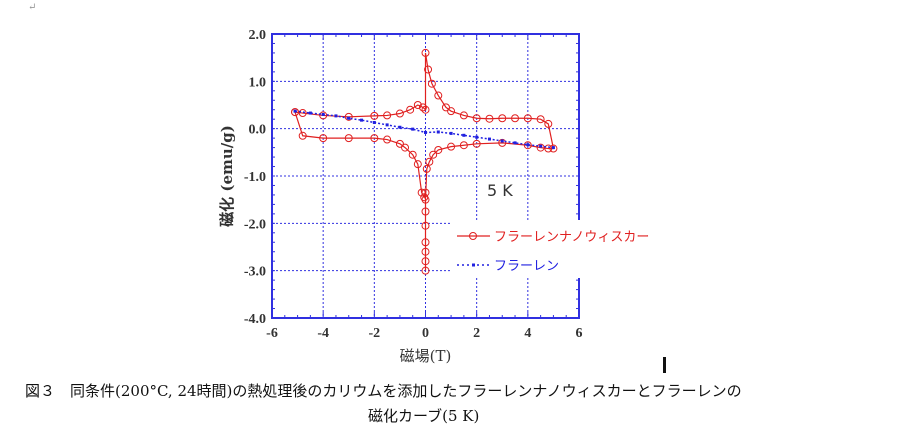 The height and width of the screenshot is (438, 908). I want to click on x-tick-label: -4, so click(323, 333).